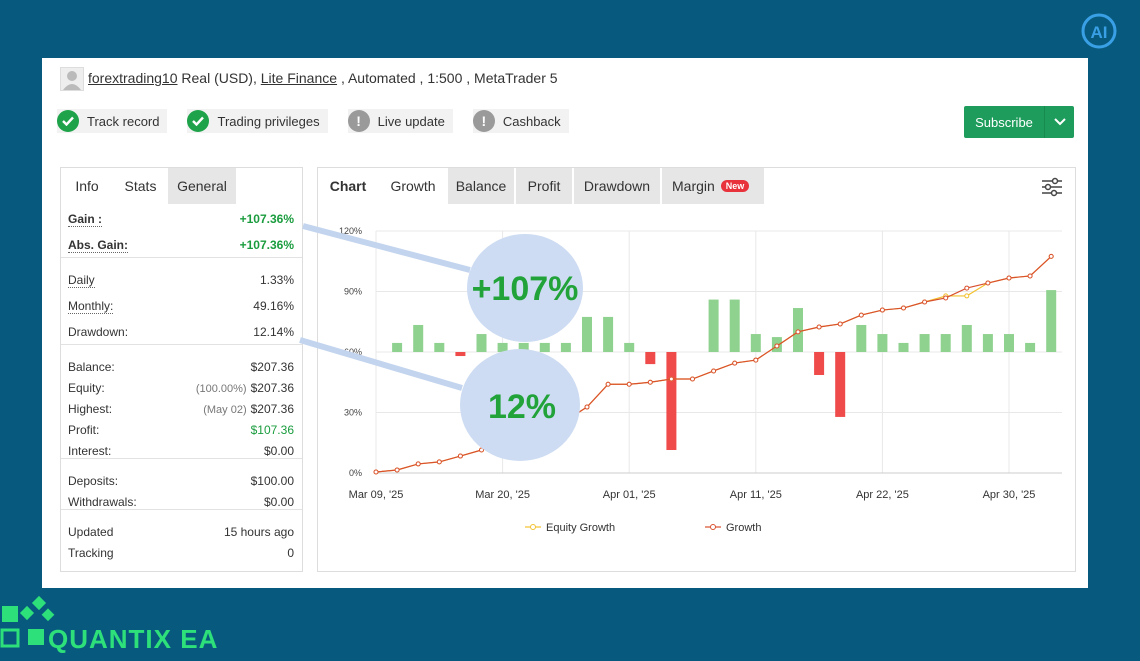  Describe the element at coordinates (181, 409) in the screenshot. I see `stat-row: Highest: (May 02) $207.36` at that location.